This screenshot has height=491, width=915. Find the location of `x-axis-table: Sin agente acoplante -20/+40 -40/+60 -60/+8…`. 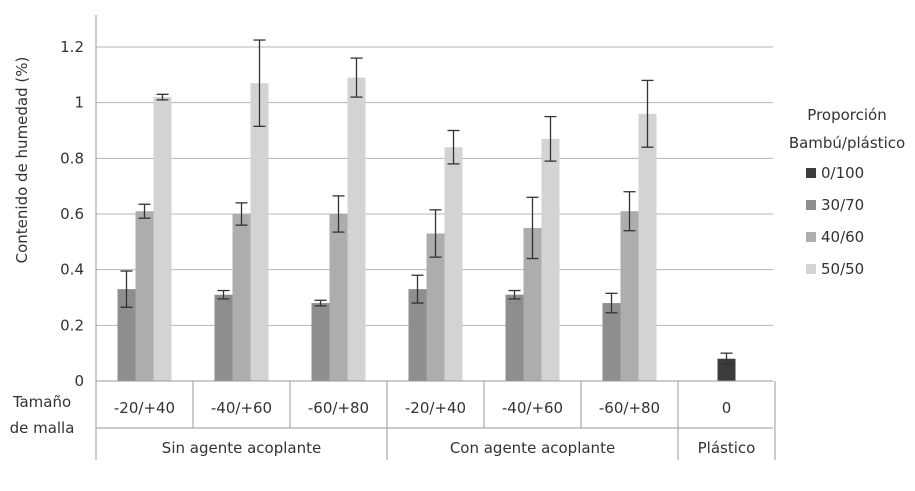

x-axis-table: Sin agente acoplante -20/+40 -40/+60 -60/+8… is located at coordinates (436, 420).